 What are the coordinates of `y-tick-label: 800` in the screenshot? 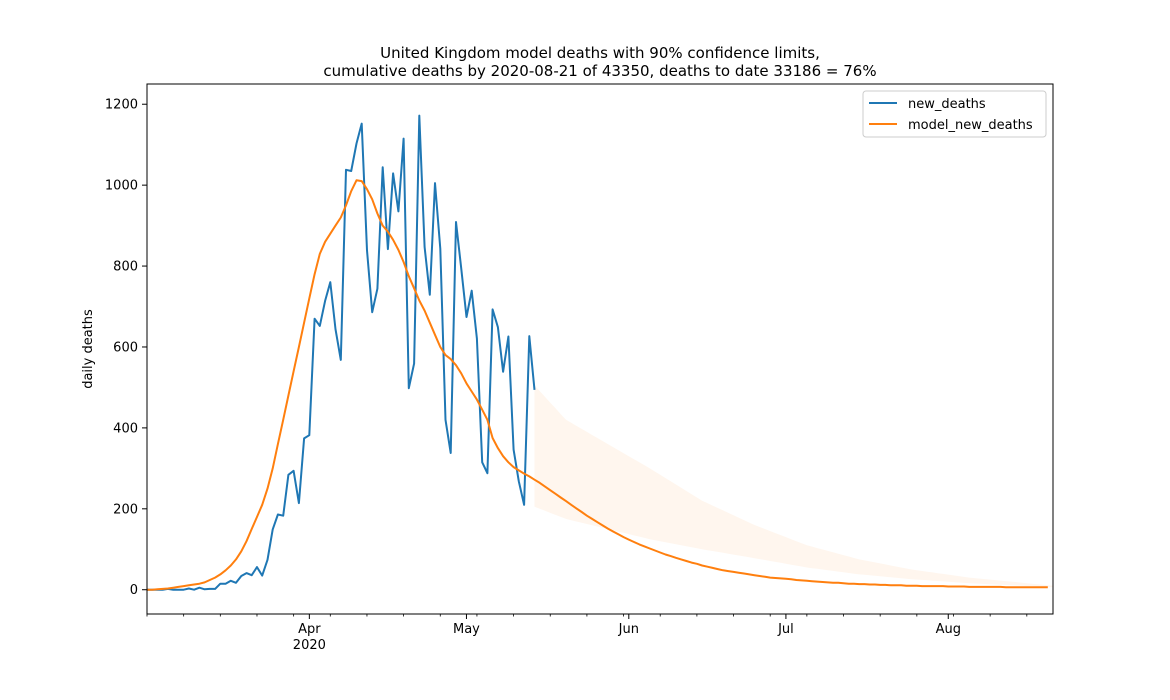 It's located at (125, 267).